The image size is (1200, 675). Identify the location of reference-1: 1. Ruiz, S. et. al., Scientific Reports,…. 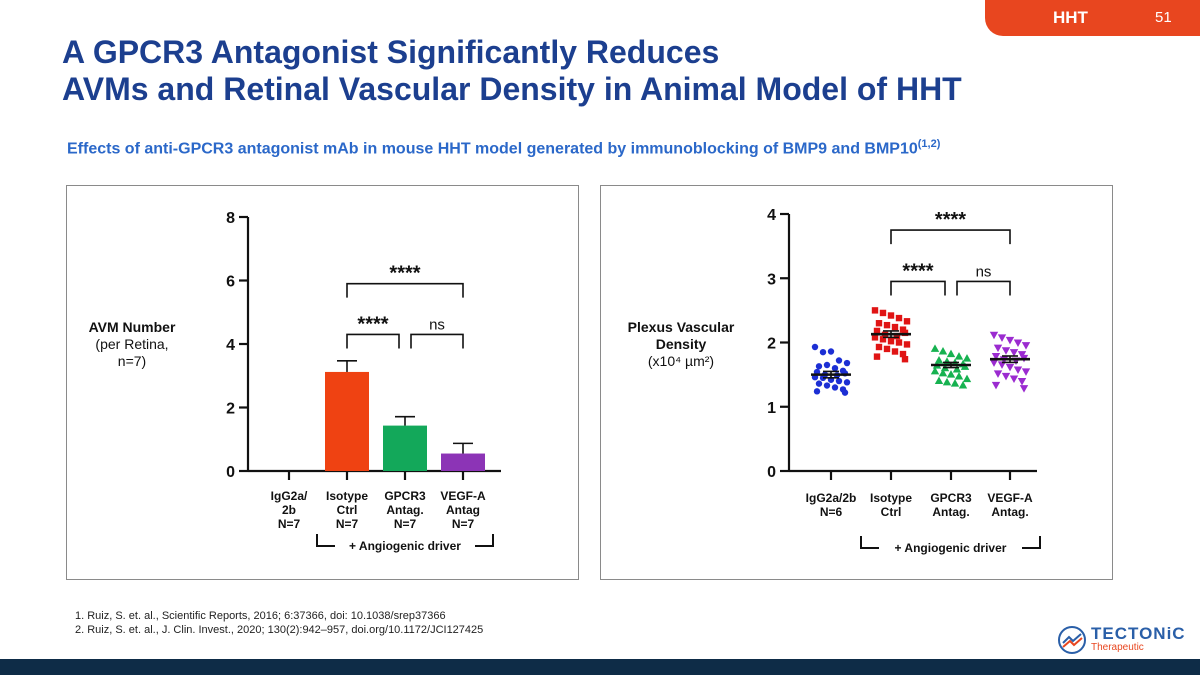
(260, 616).